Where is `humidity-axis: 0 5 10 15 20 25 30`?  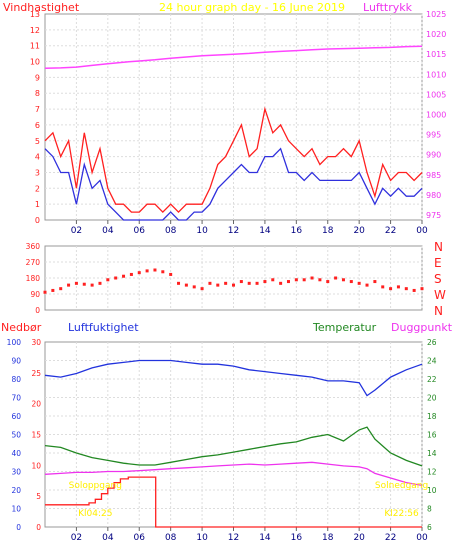 humidity-axis: 0 5 10 15 20 25 30 is located at coordinates (36, 435).